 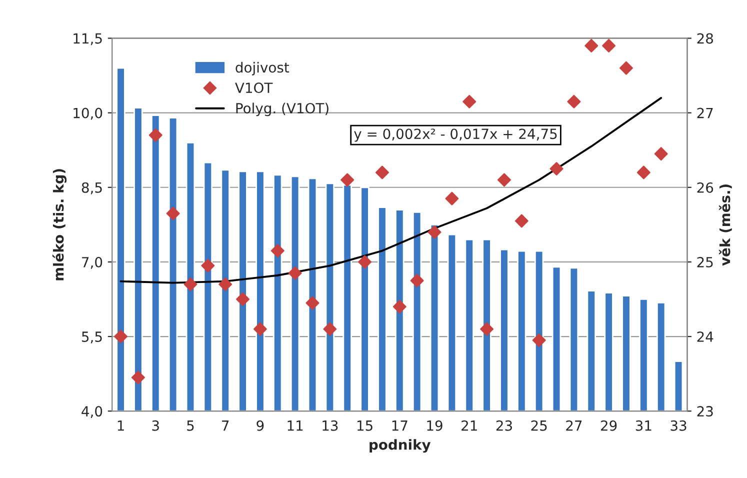 I want to click on y2-axis-title: věk (měs.), so click(x=725, y=225).